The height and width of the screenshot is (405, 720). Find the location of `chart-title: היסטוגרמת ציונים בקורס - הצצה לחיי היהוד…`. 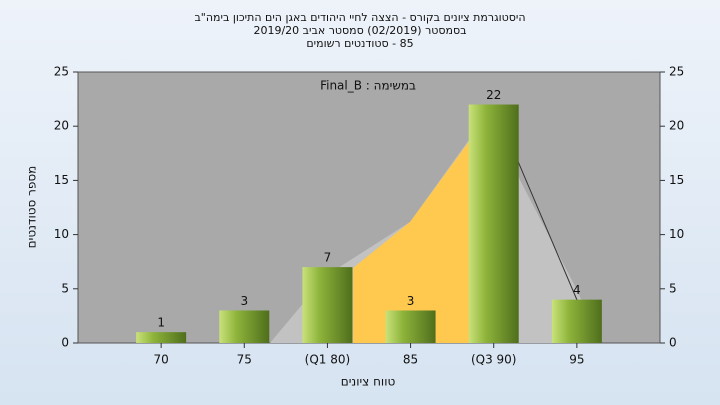

chart-title: היסטוגרמת ציונים בקורס - הצצה לחיי היהוד… is located at coordinates (359, 17).